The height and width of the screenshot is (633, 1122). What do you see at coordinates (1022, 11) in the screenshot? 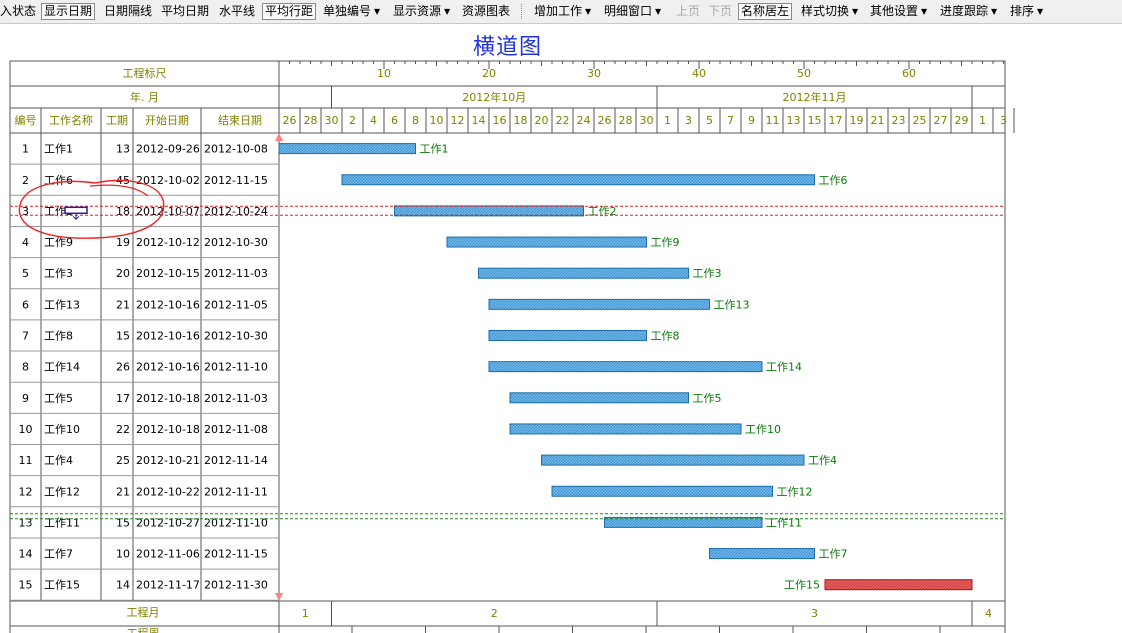
I see `toolbar-button-label: 排序` at bounding box center [1022, 11].